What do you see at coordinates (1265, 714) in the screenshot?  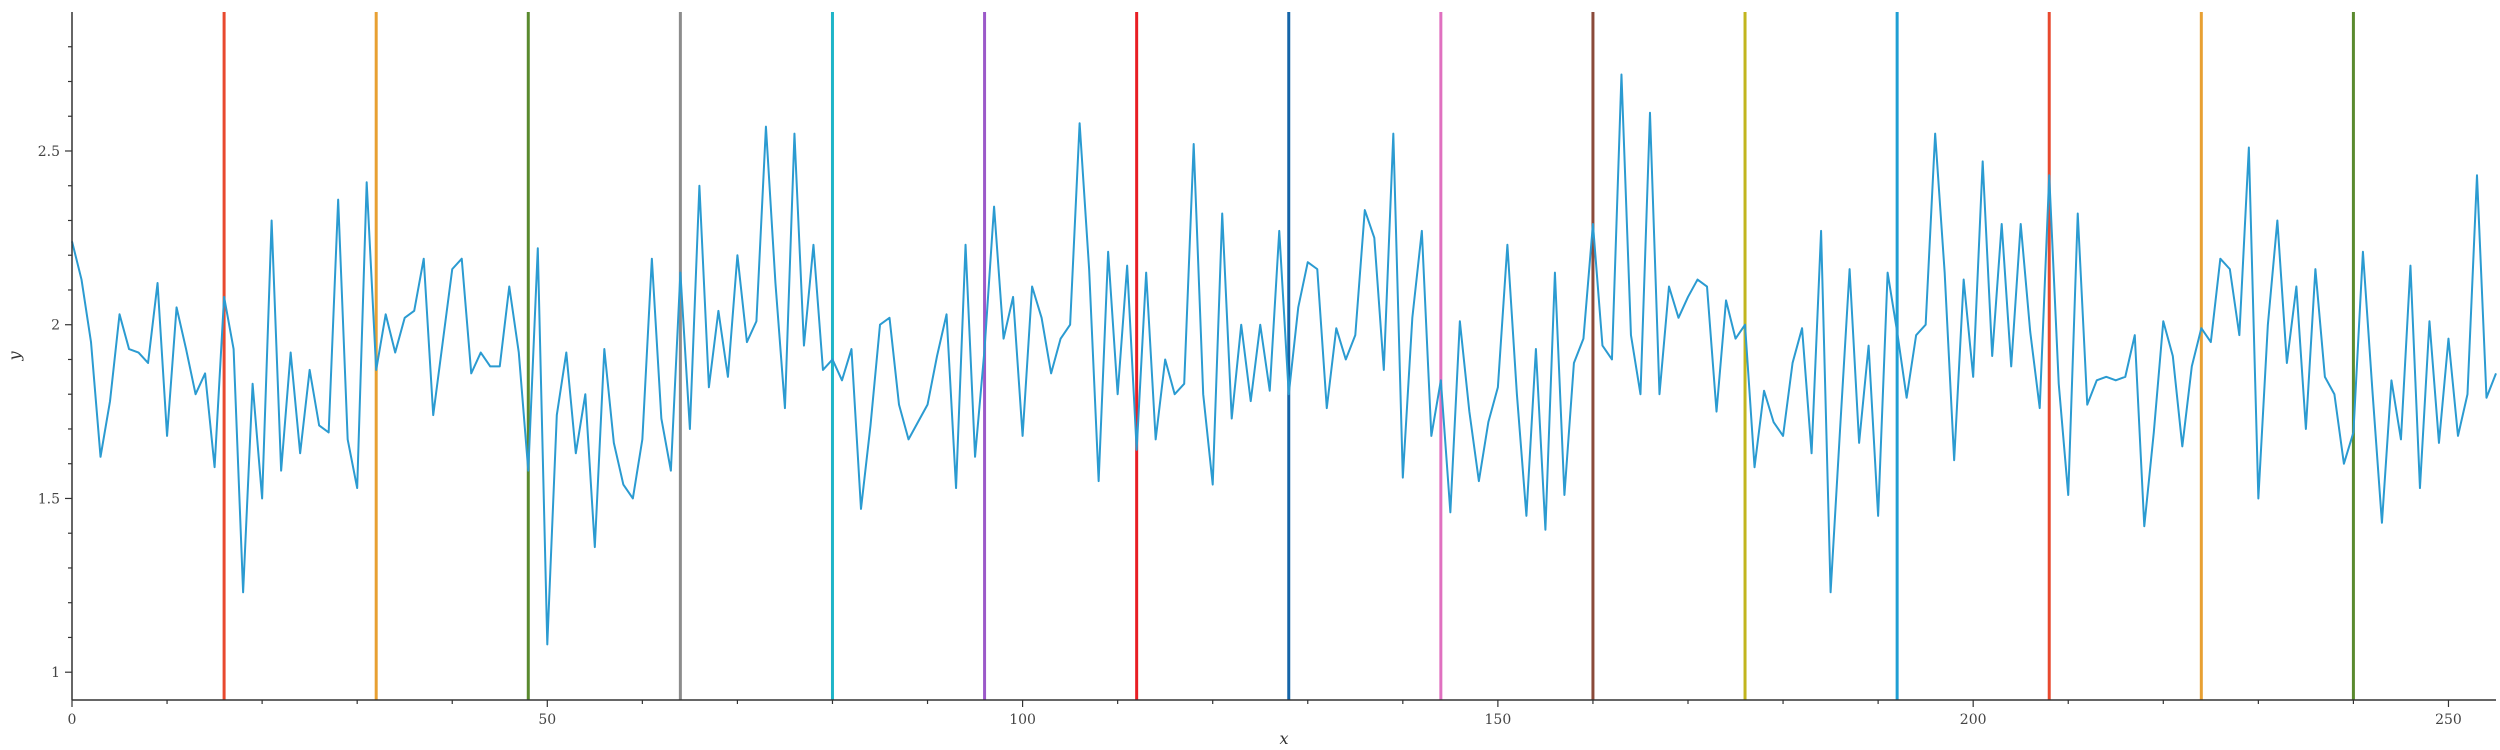 I see `x-ticks: 0 50 100 150 200 250` at bounding box center [1265, 714].